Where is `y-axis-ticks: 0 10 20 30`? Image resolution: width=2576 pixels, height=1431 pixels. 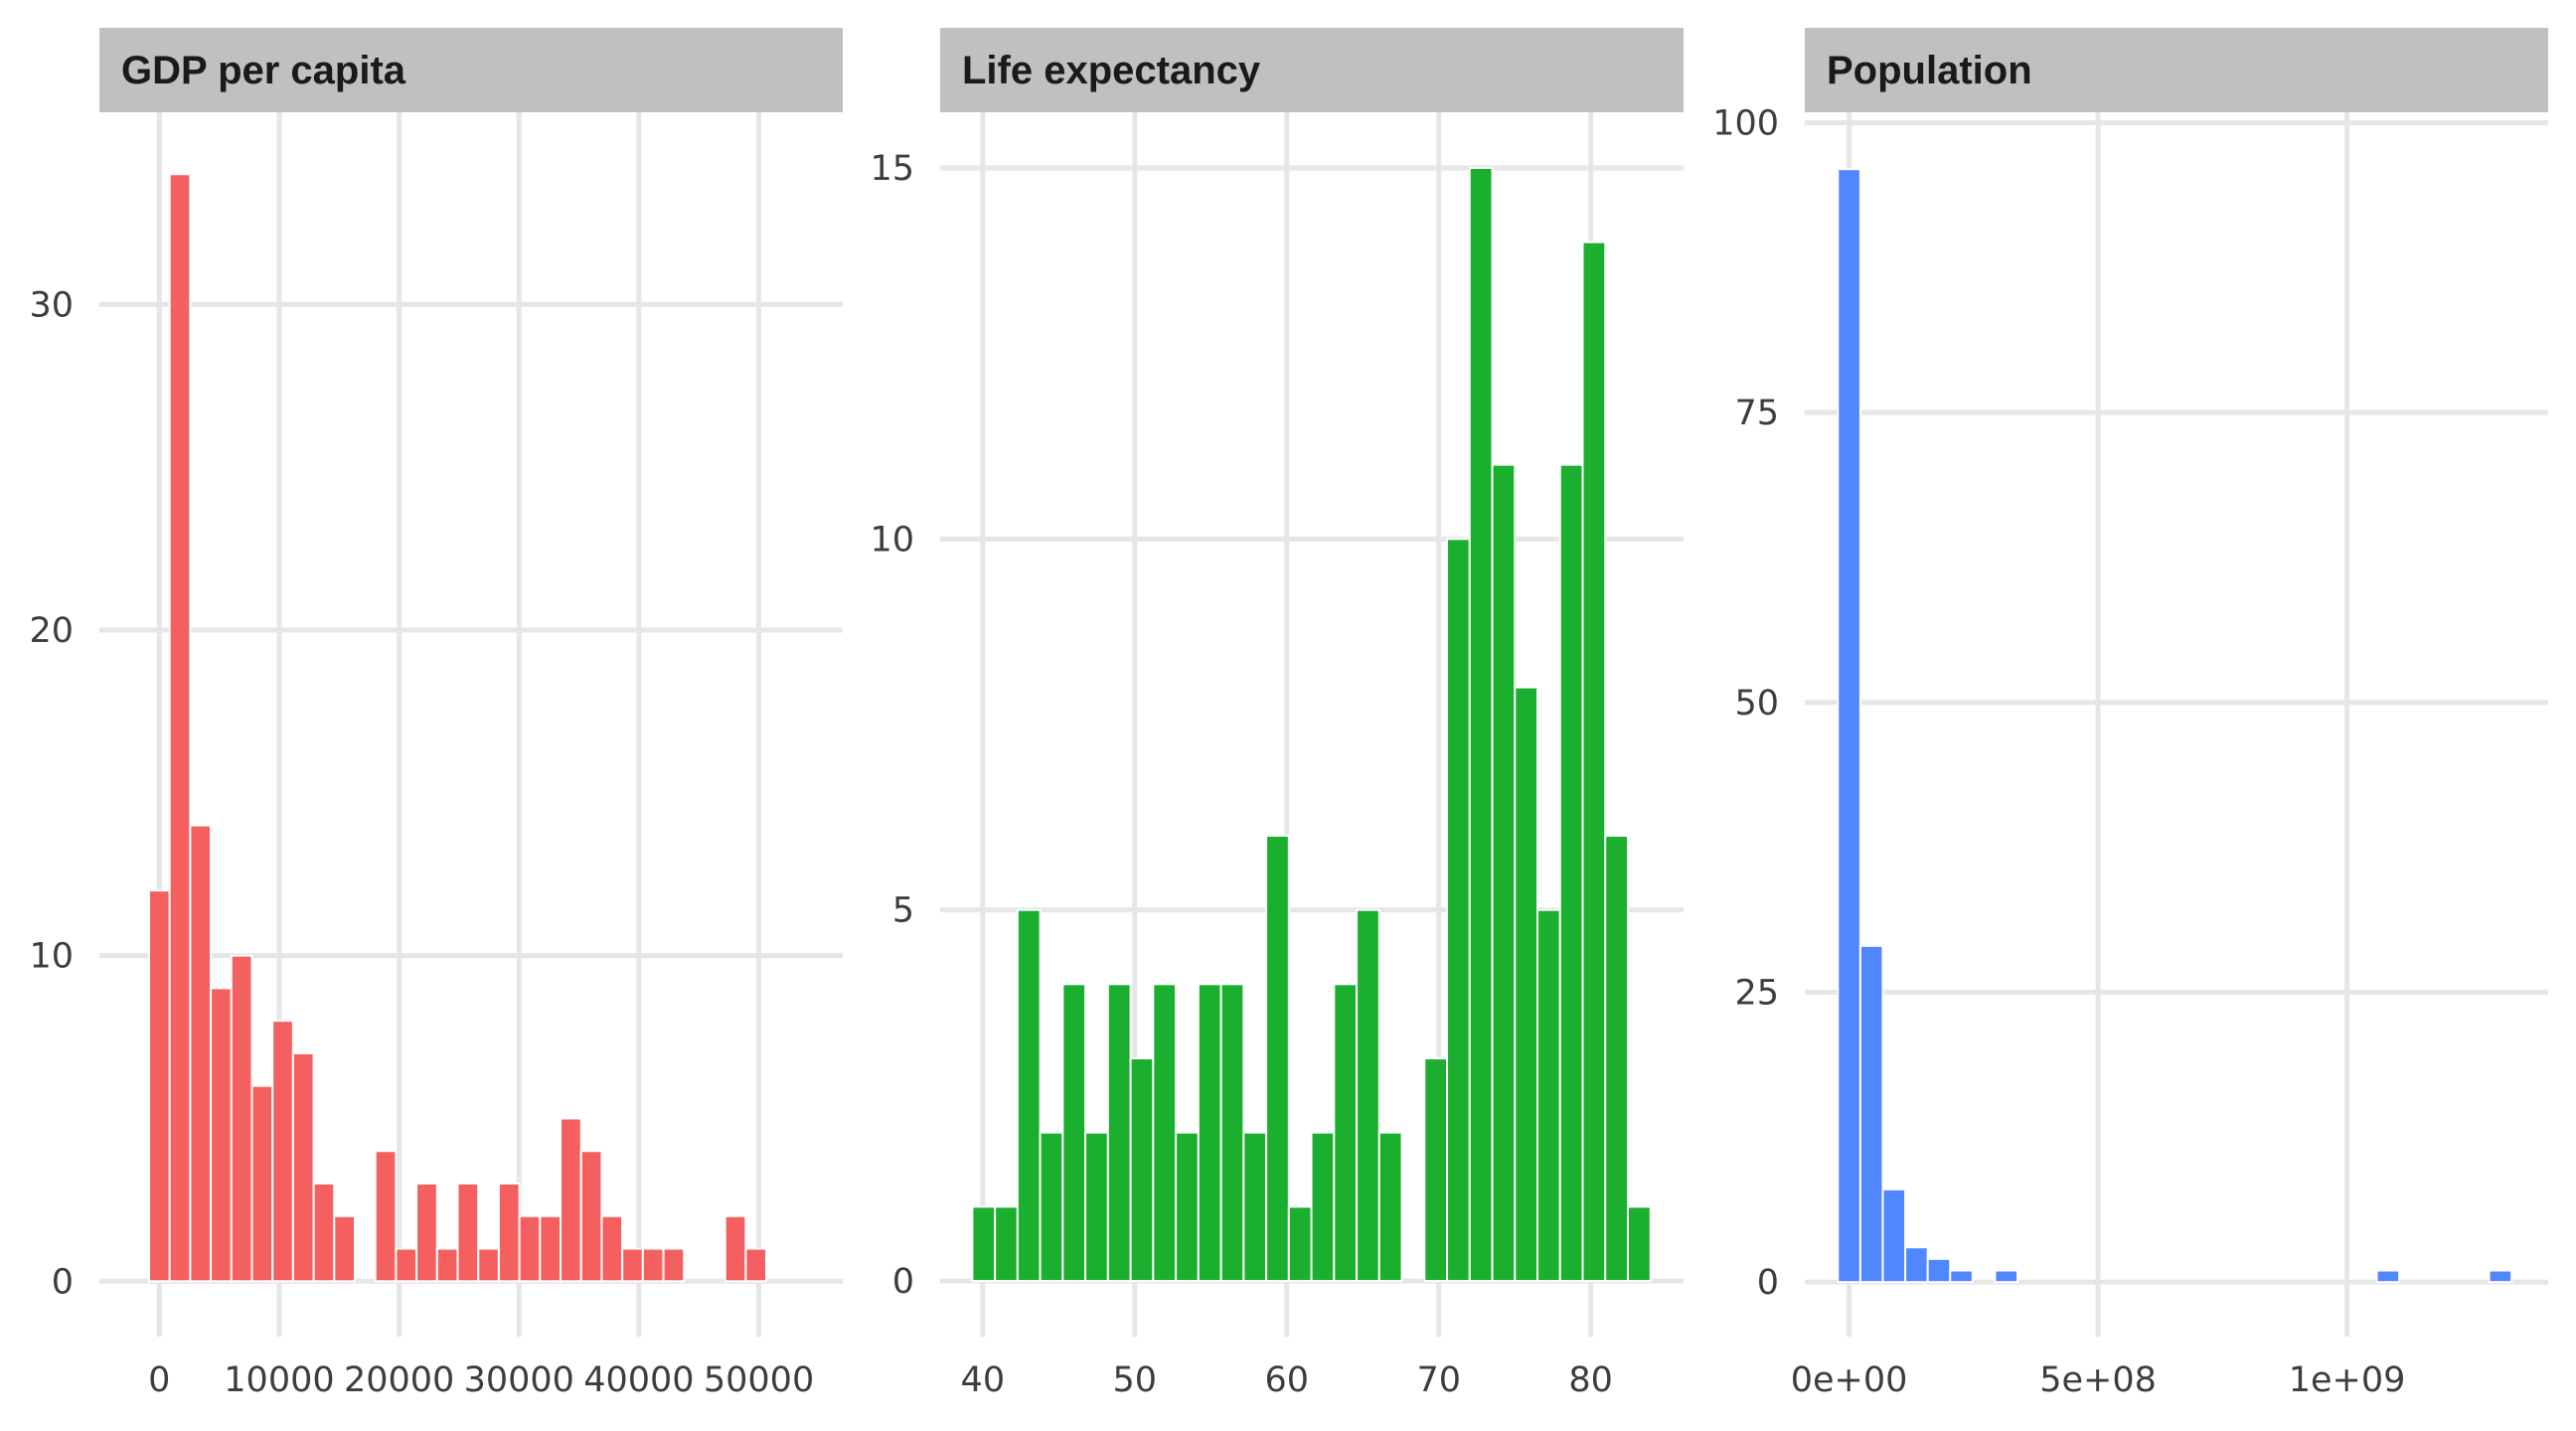 y-axis-ticks: 0 10 20 30 is located at coordinates (51, 794).